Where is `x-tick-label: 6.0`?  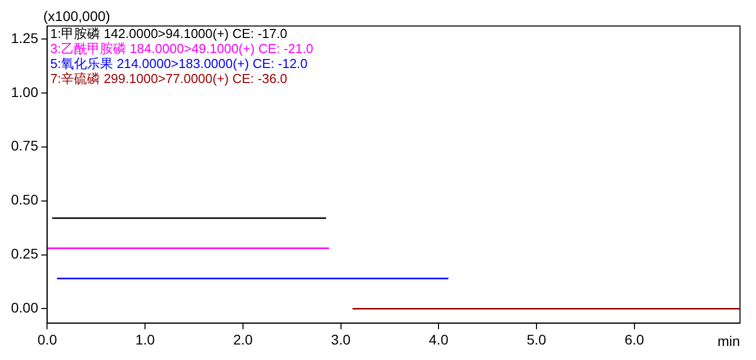 x-tick-label: 6.0 is located at coordinates (634, 339).